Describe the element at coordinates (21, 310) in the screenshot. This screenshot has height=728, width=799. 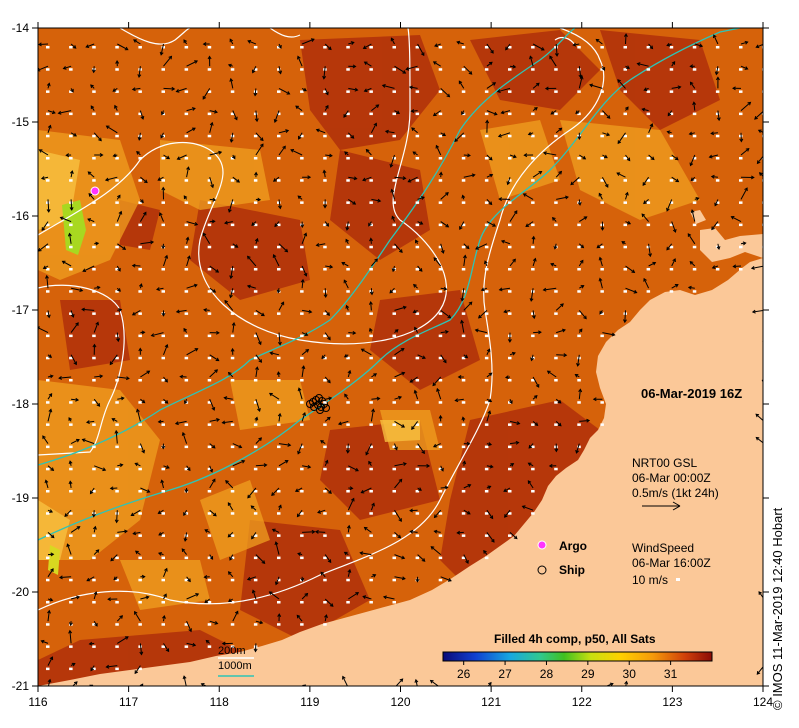
I see `y-tick-label: -17` at that location.